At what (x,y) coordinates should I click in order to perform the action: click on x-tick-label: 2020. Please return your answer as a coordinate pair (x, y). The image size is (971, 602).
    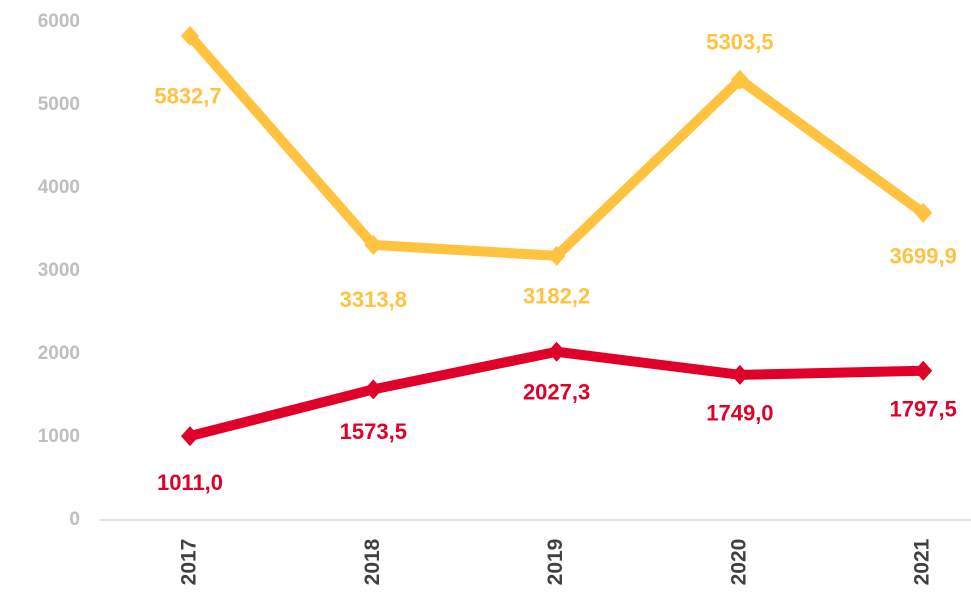
    Looking at the image, I should click on (738, 562).